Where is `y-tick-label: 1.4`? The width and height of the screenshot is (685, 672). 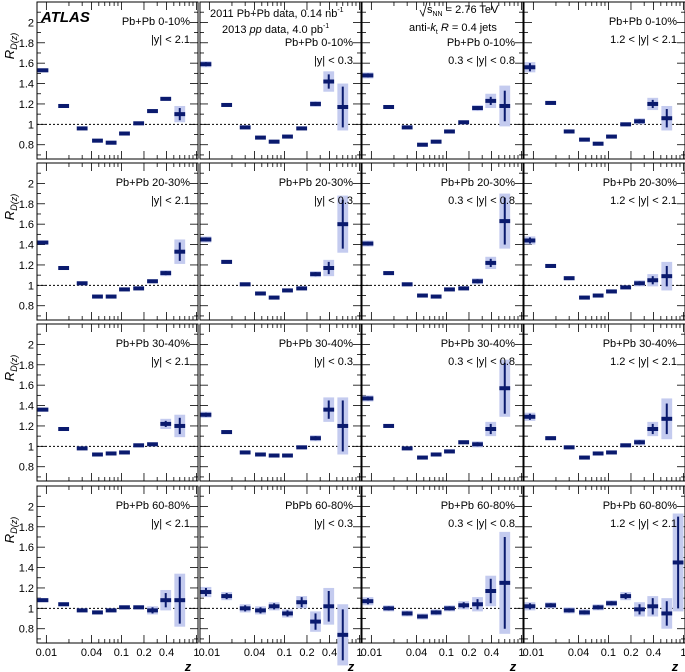 y-tick-label: 1.4 is located at coordinates (26, 407).